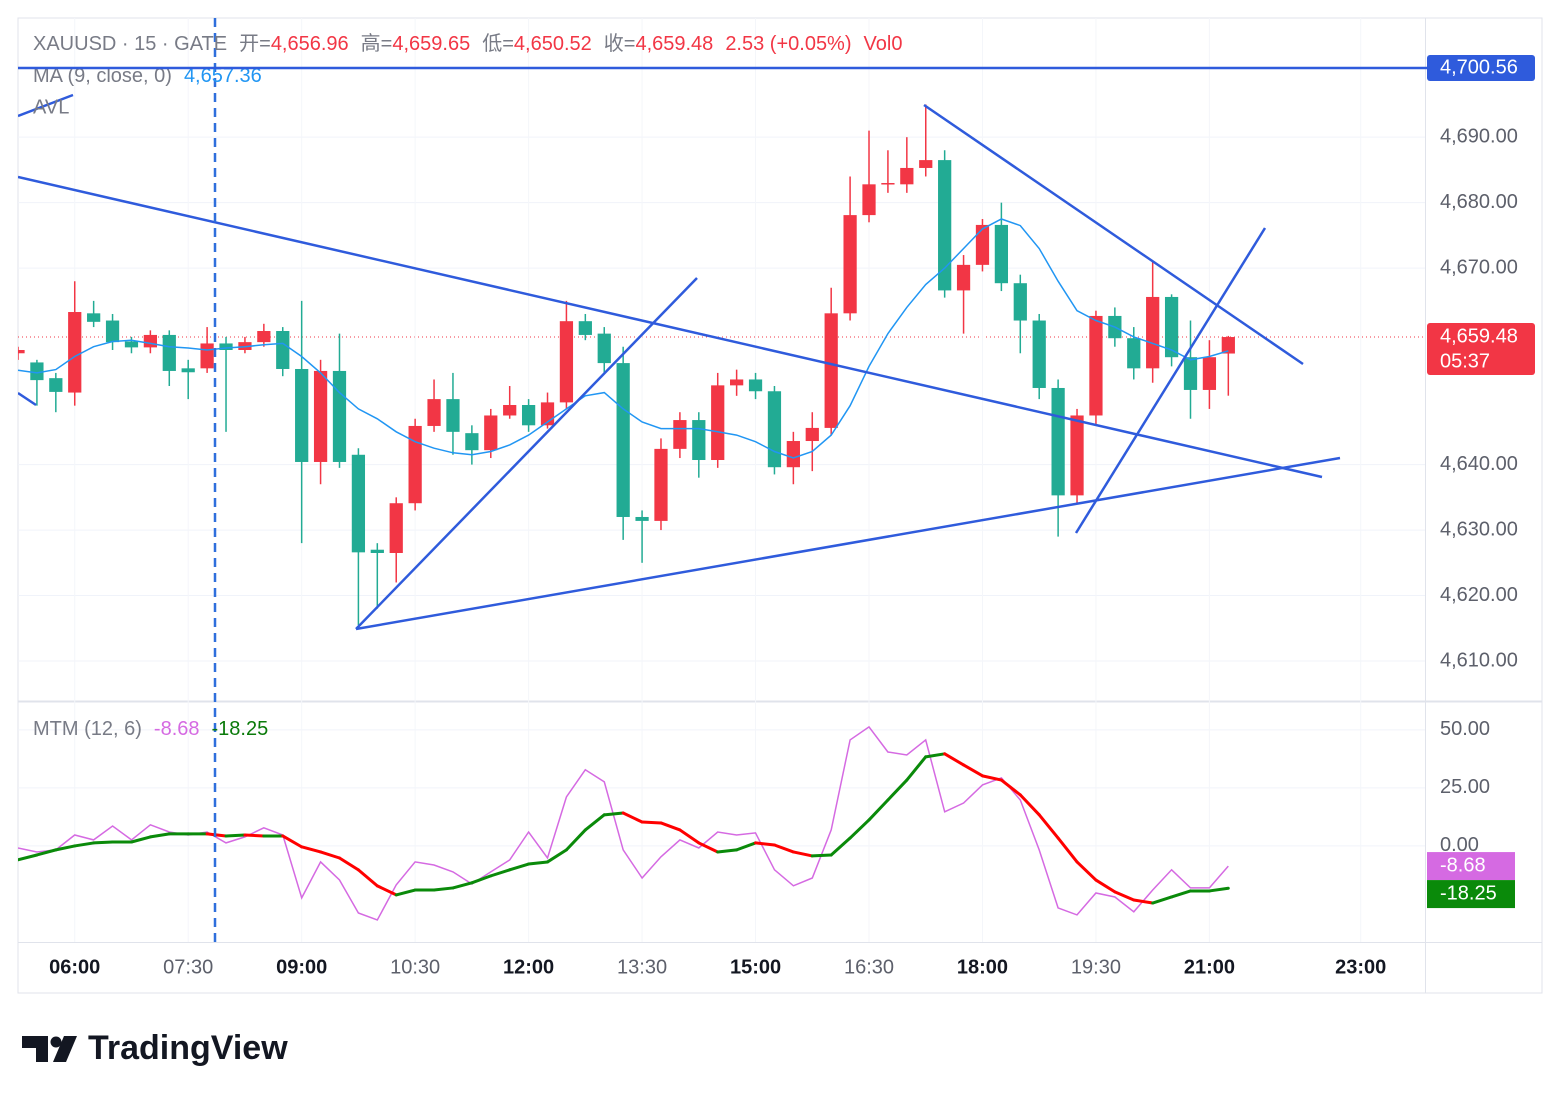 Image resolution: width=1560 pixels, height=1104 pixels. What do you see at coordinates (377, 43) in the screenshot?
I see `ohlc-label: 高=` at bounding box center [377, 43].